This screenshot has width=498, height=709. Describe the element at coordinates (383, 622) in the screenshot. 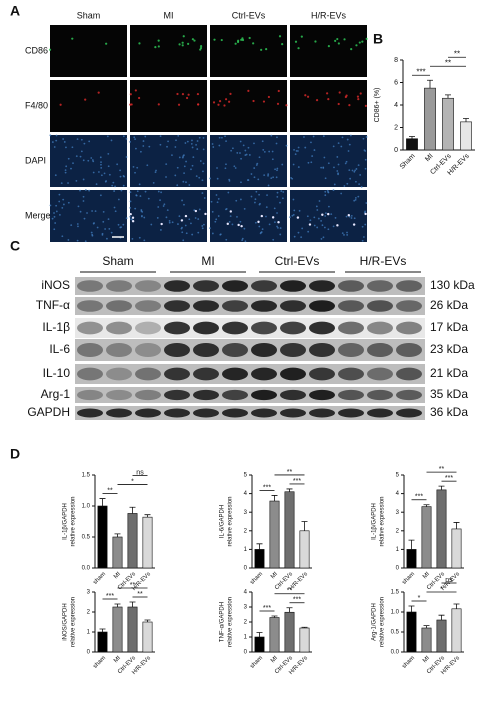

I see `y-axis-label: relative expression` at that location.